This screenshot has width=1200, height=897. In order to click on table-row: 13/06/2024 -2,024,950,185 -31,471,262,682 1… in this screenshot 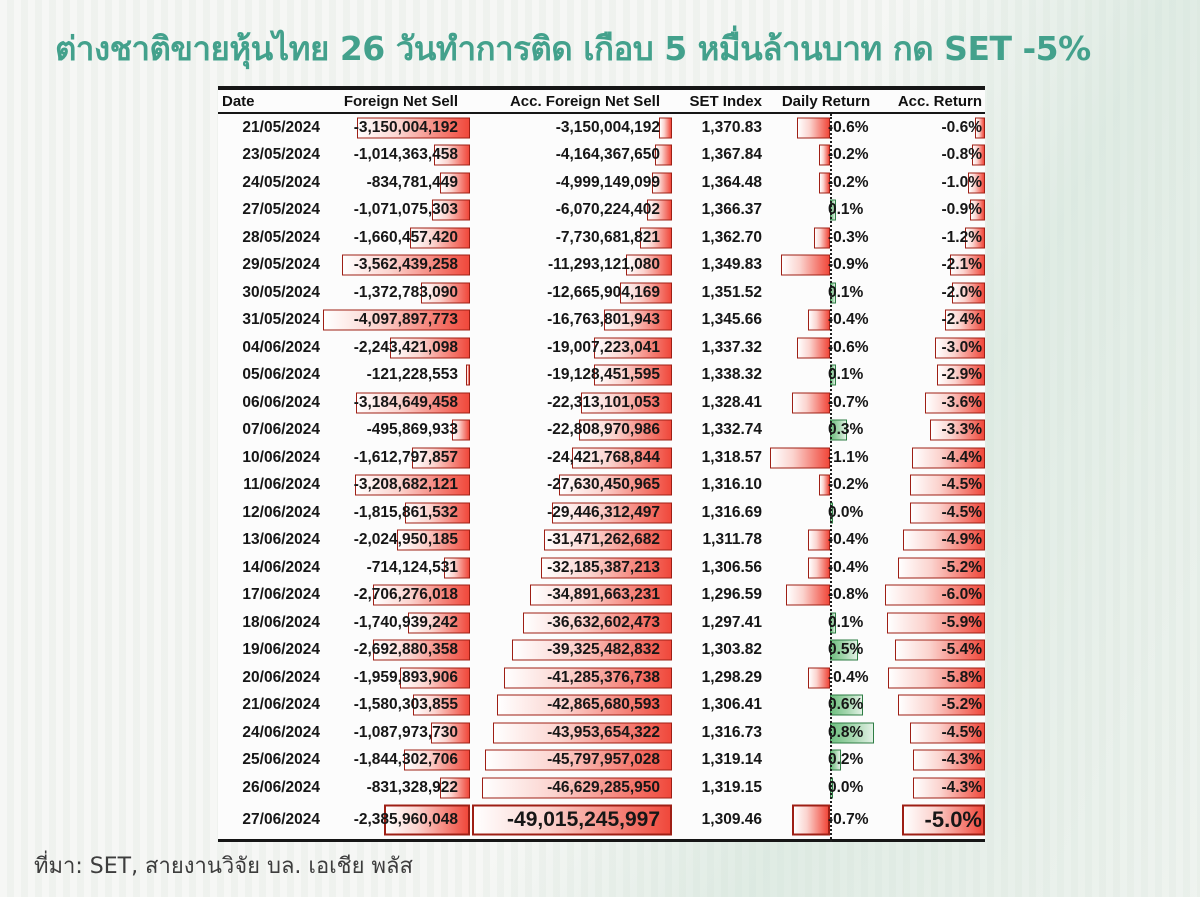, I will do `click(601, 541)`.